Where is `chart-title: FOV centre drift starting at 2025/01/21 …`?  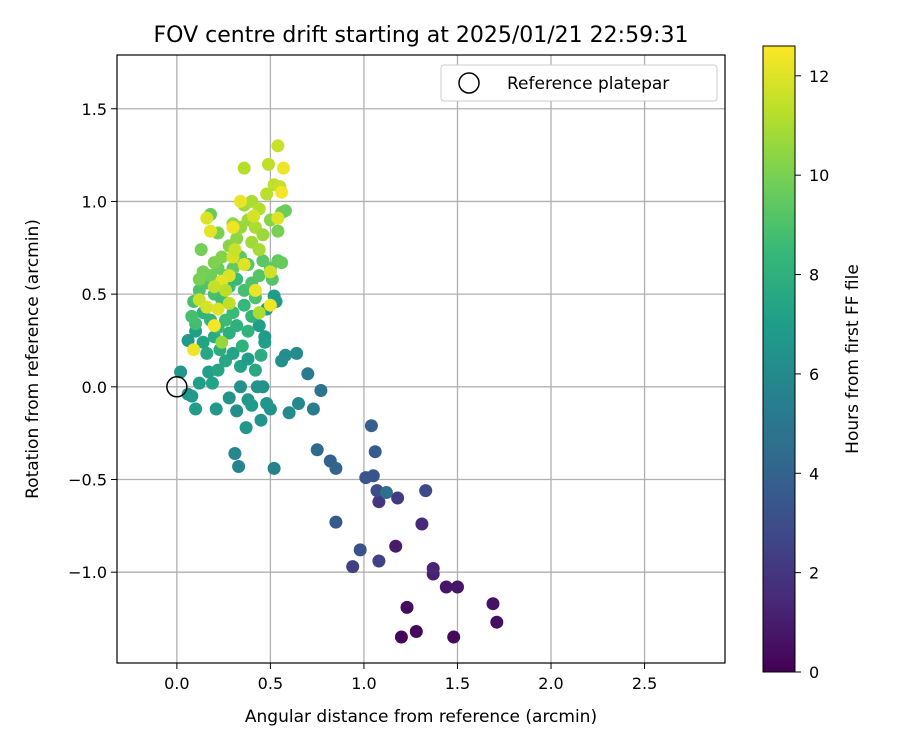
chart-title: FOV centre drift starting at 2025/01/21 … is located at coordinates (421, 35).